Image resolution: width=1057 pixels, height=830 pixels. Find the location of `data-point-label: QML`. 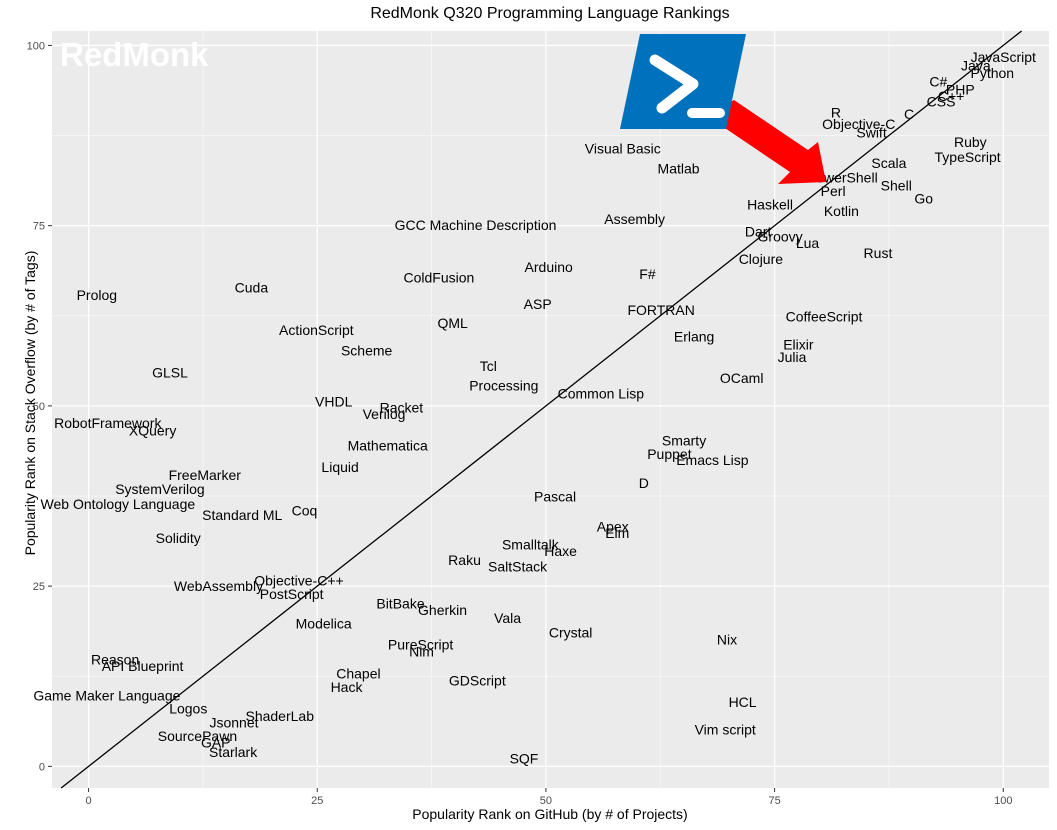

data-point-label: QML is located at coordinates (452, 323).